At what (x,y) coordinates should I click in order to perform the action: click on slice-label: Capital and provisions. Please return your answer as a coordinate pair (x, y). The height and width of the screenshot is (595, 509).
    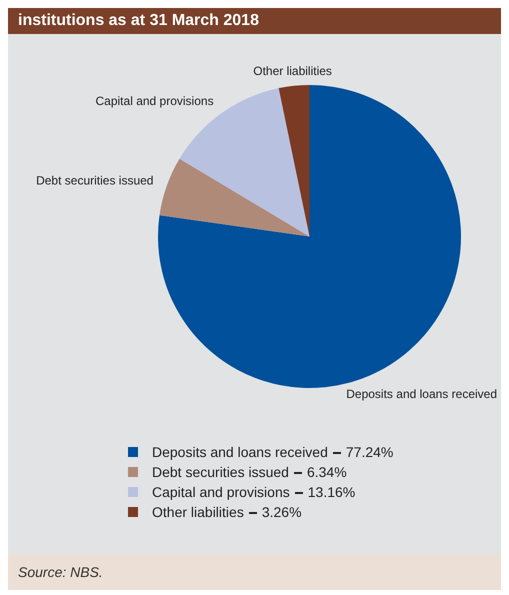
    Looking at the image, I should click on (155, 101).